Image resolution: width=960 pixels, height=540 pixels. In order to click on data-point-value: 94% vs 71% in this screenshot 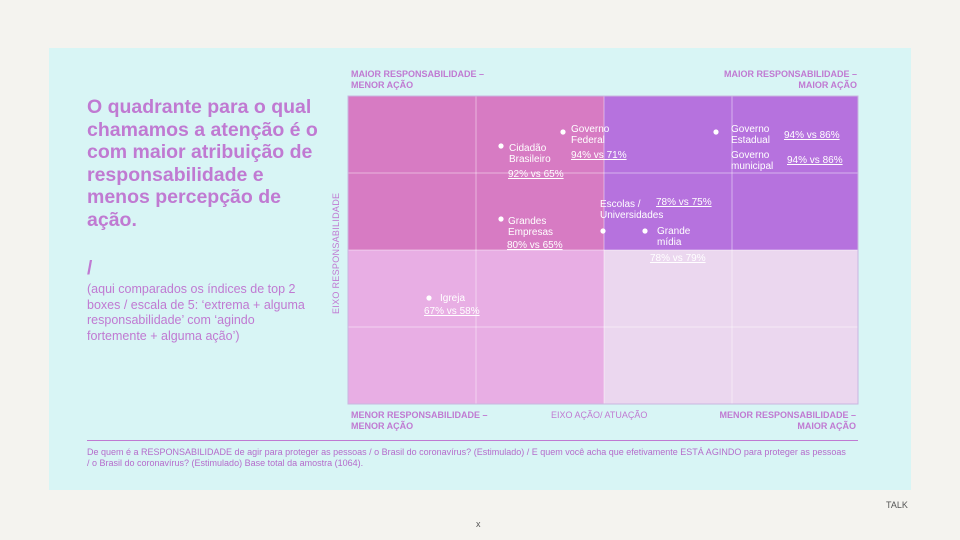, I will do `click(599, 155)`.